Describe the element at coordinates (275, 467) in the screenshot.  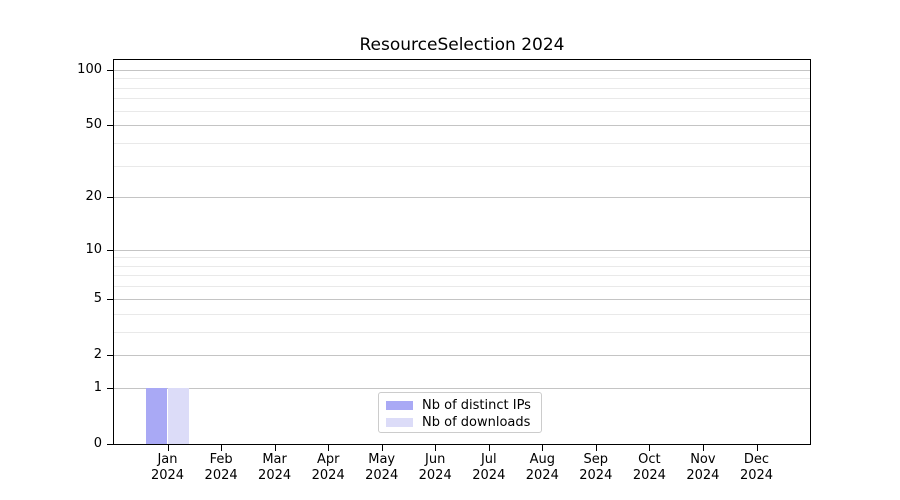
I see `x-axis-tick-label: Mar 2024` at that location.